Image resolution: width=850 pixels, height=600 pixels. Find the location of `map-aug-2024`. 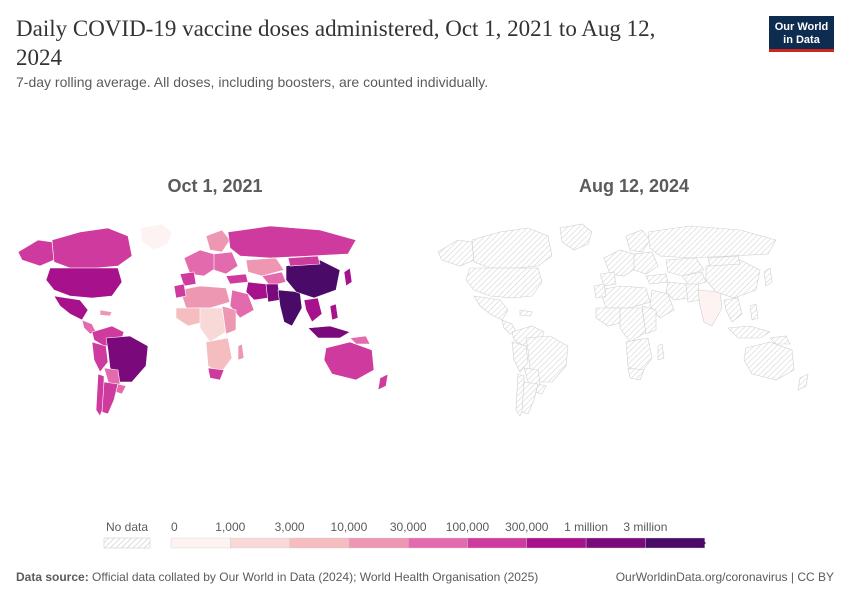

map-aug-2024 is located at coordinates (623, 320).